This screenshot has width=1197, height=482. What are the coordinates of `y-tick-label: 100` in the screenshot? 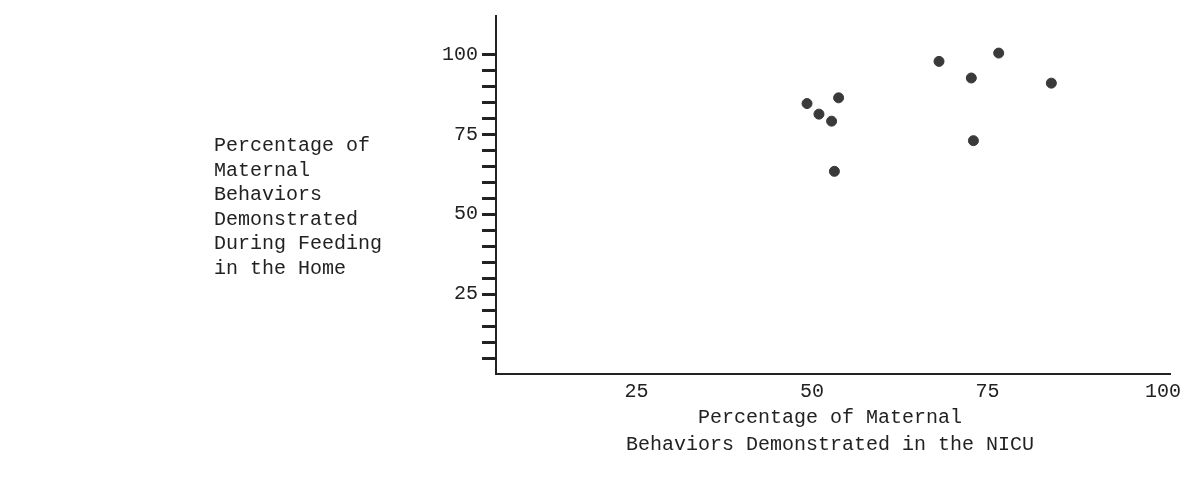 It's located at (459, 54).